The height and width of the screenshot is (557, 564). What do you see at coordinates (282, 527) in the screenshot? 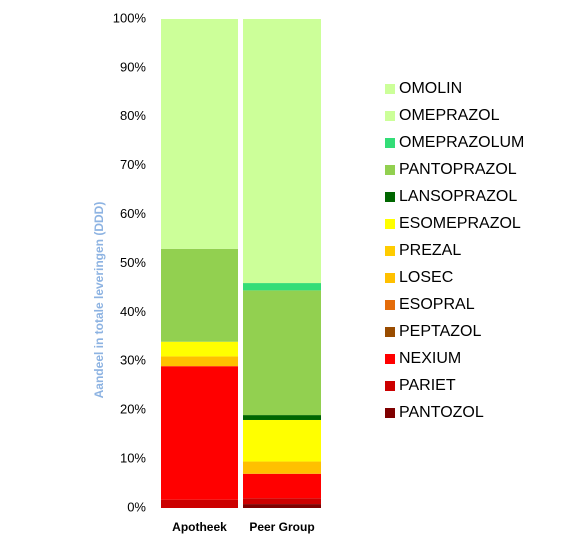
I see `x-tick-label: Peer Group` at bounding box center [282, 527].